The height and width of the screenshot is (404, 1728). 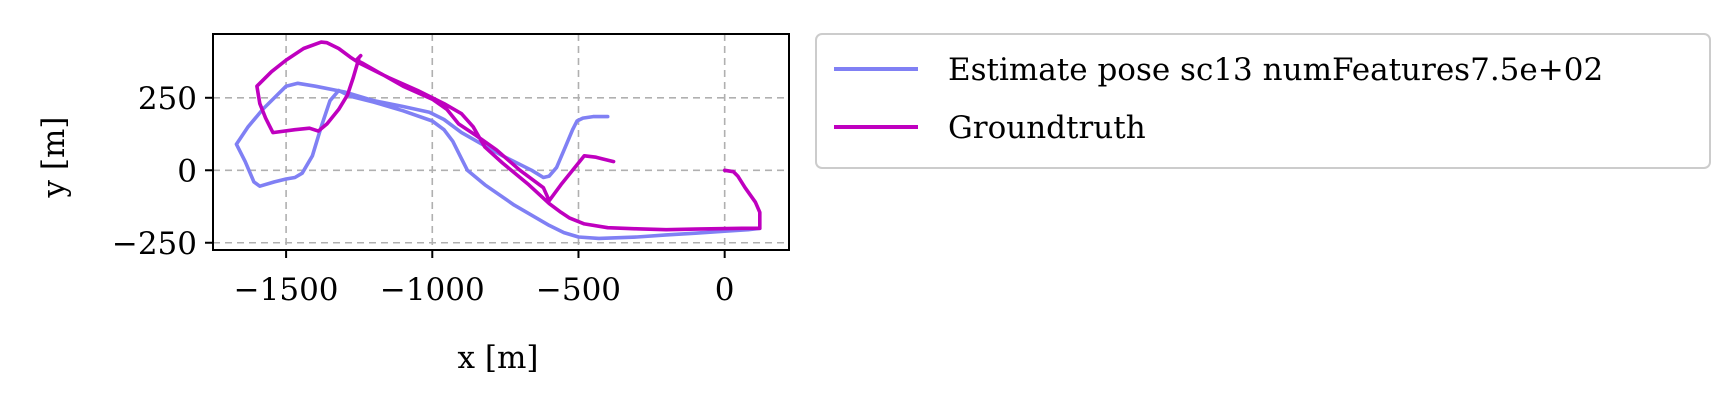 What do you see at coordinates (498, 358) in the screenshot?
I see `x-axis-label: x [m]` at bounding box center [498, 358].